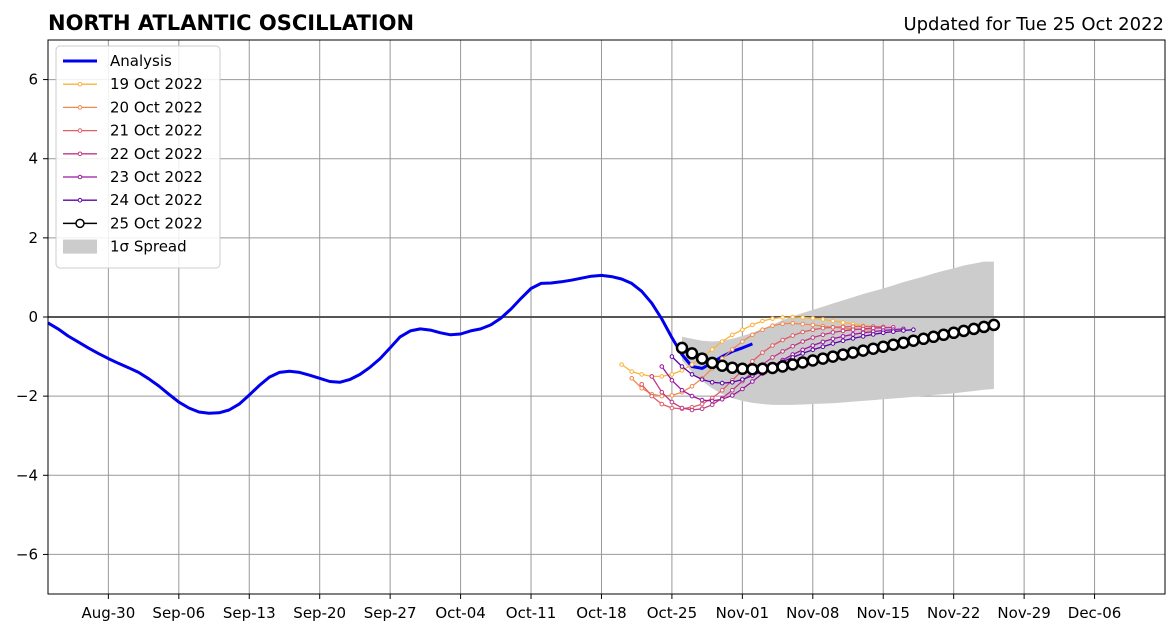 This screenshot has width=1176, height=633. Describe the element at coordinates (27, 396) in the screenshot. I see `y-tick-label-2: −2` at that location.